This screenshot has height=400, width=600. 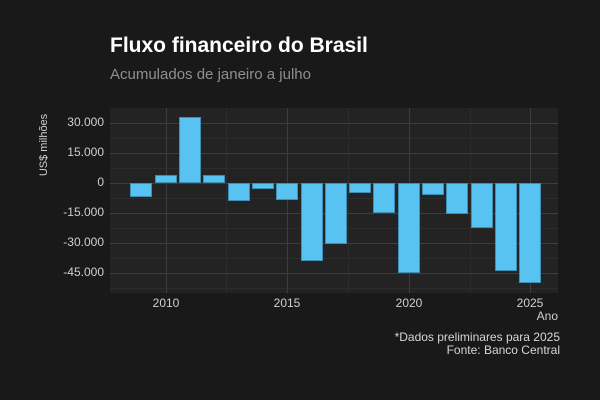 I want to click on bar-2018, so click(x=360, y=188).